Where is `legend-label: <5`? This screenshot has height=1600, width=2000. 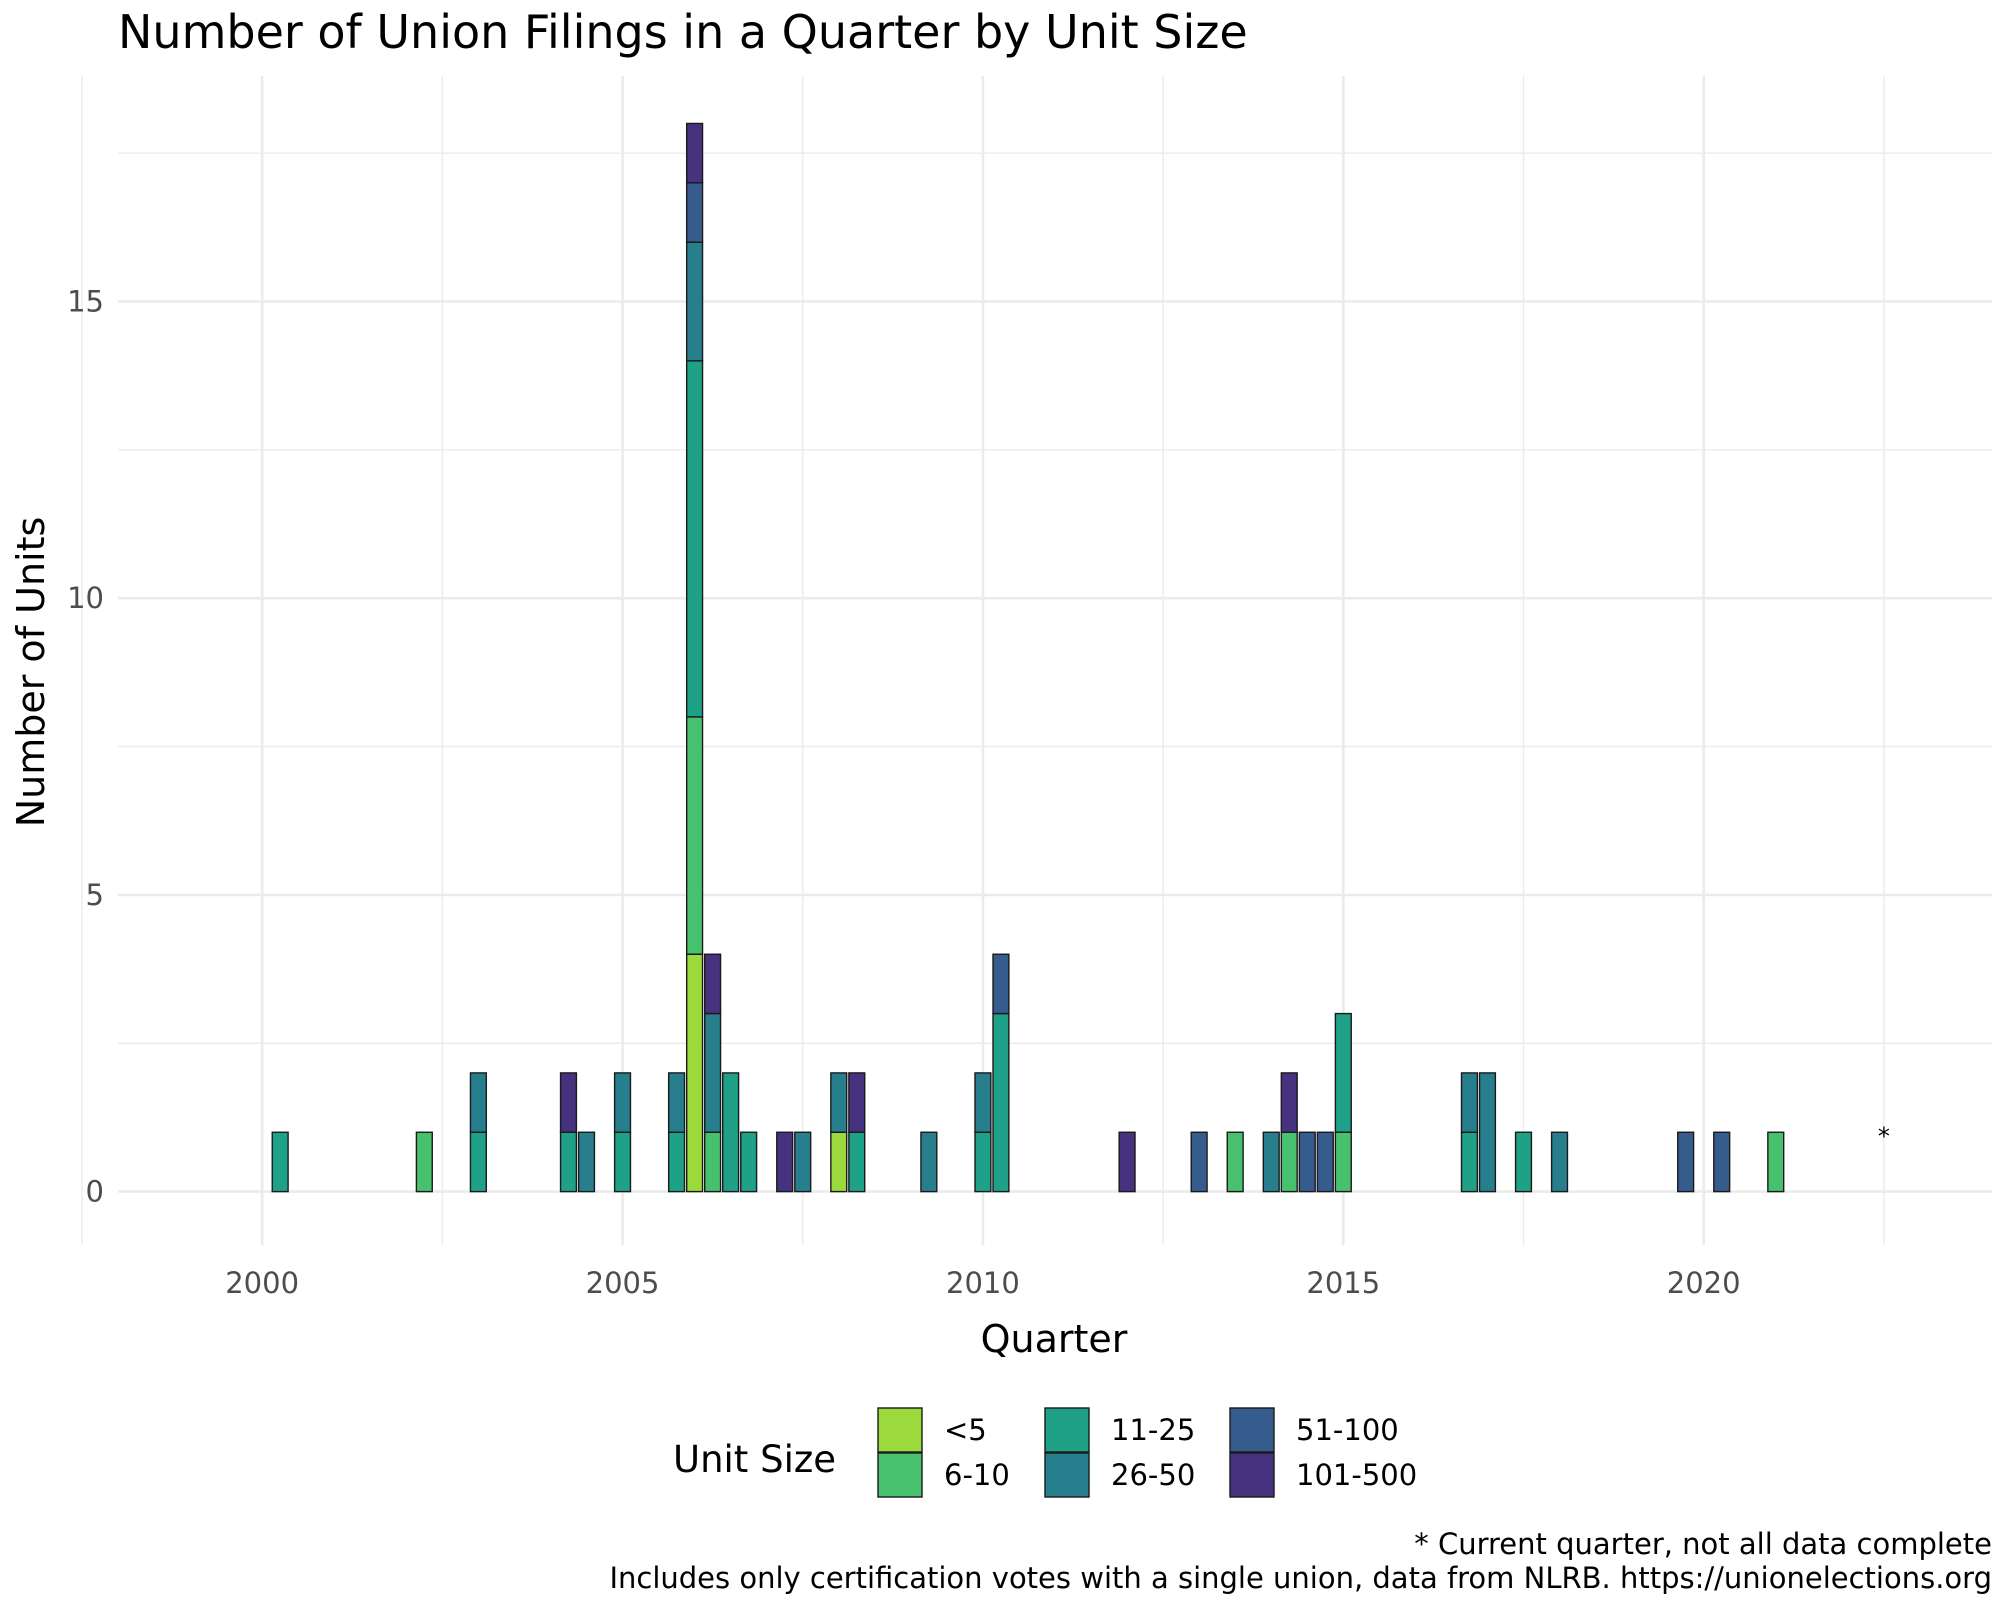
legend-label: <5 is located at coordinates (965, 1430).